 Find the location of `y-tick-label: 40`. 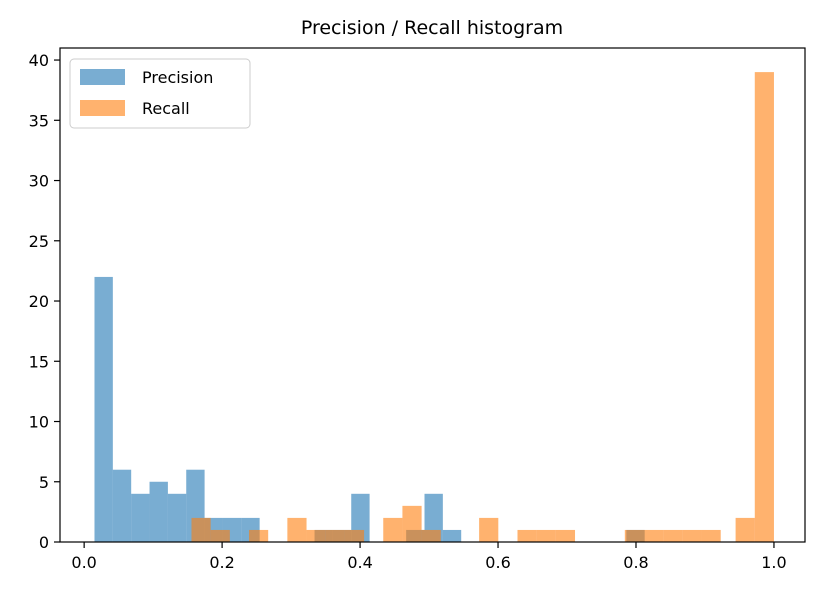

y-tick-label: 40 is located at coordinates (39, 60).